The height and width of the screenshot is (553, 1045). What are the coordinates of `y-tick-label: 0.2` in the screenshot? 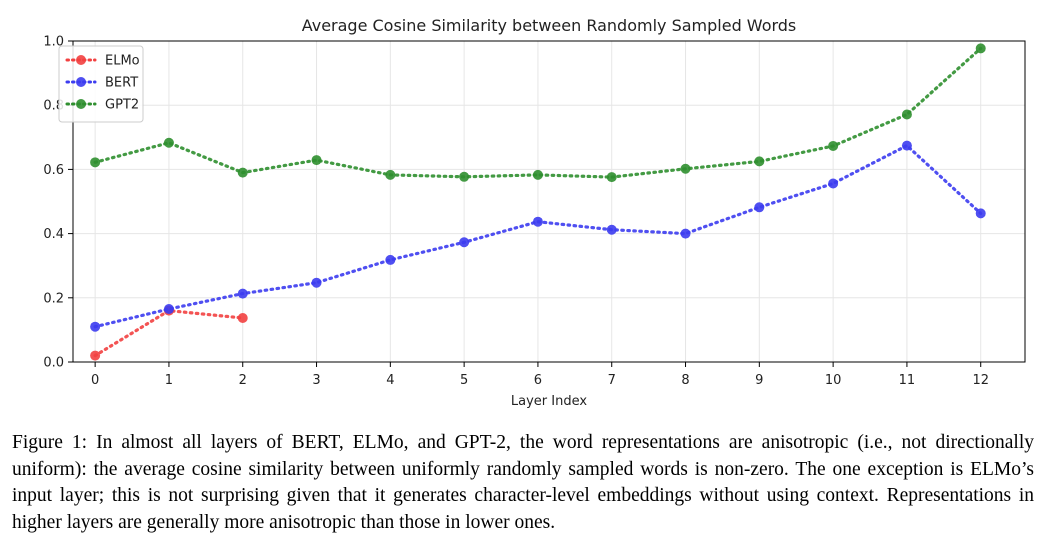 It's located at (53, 298).